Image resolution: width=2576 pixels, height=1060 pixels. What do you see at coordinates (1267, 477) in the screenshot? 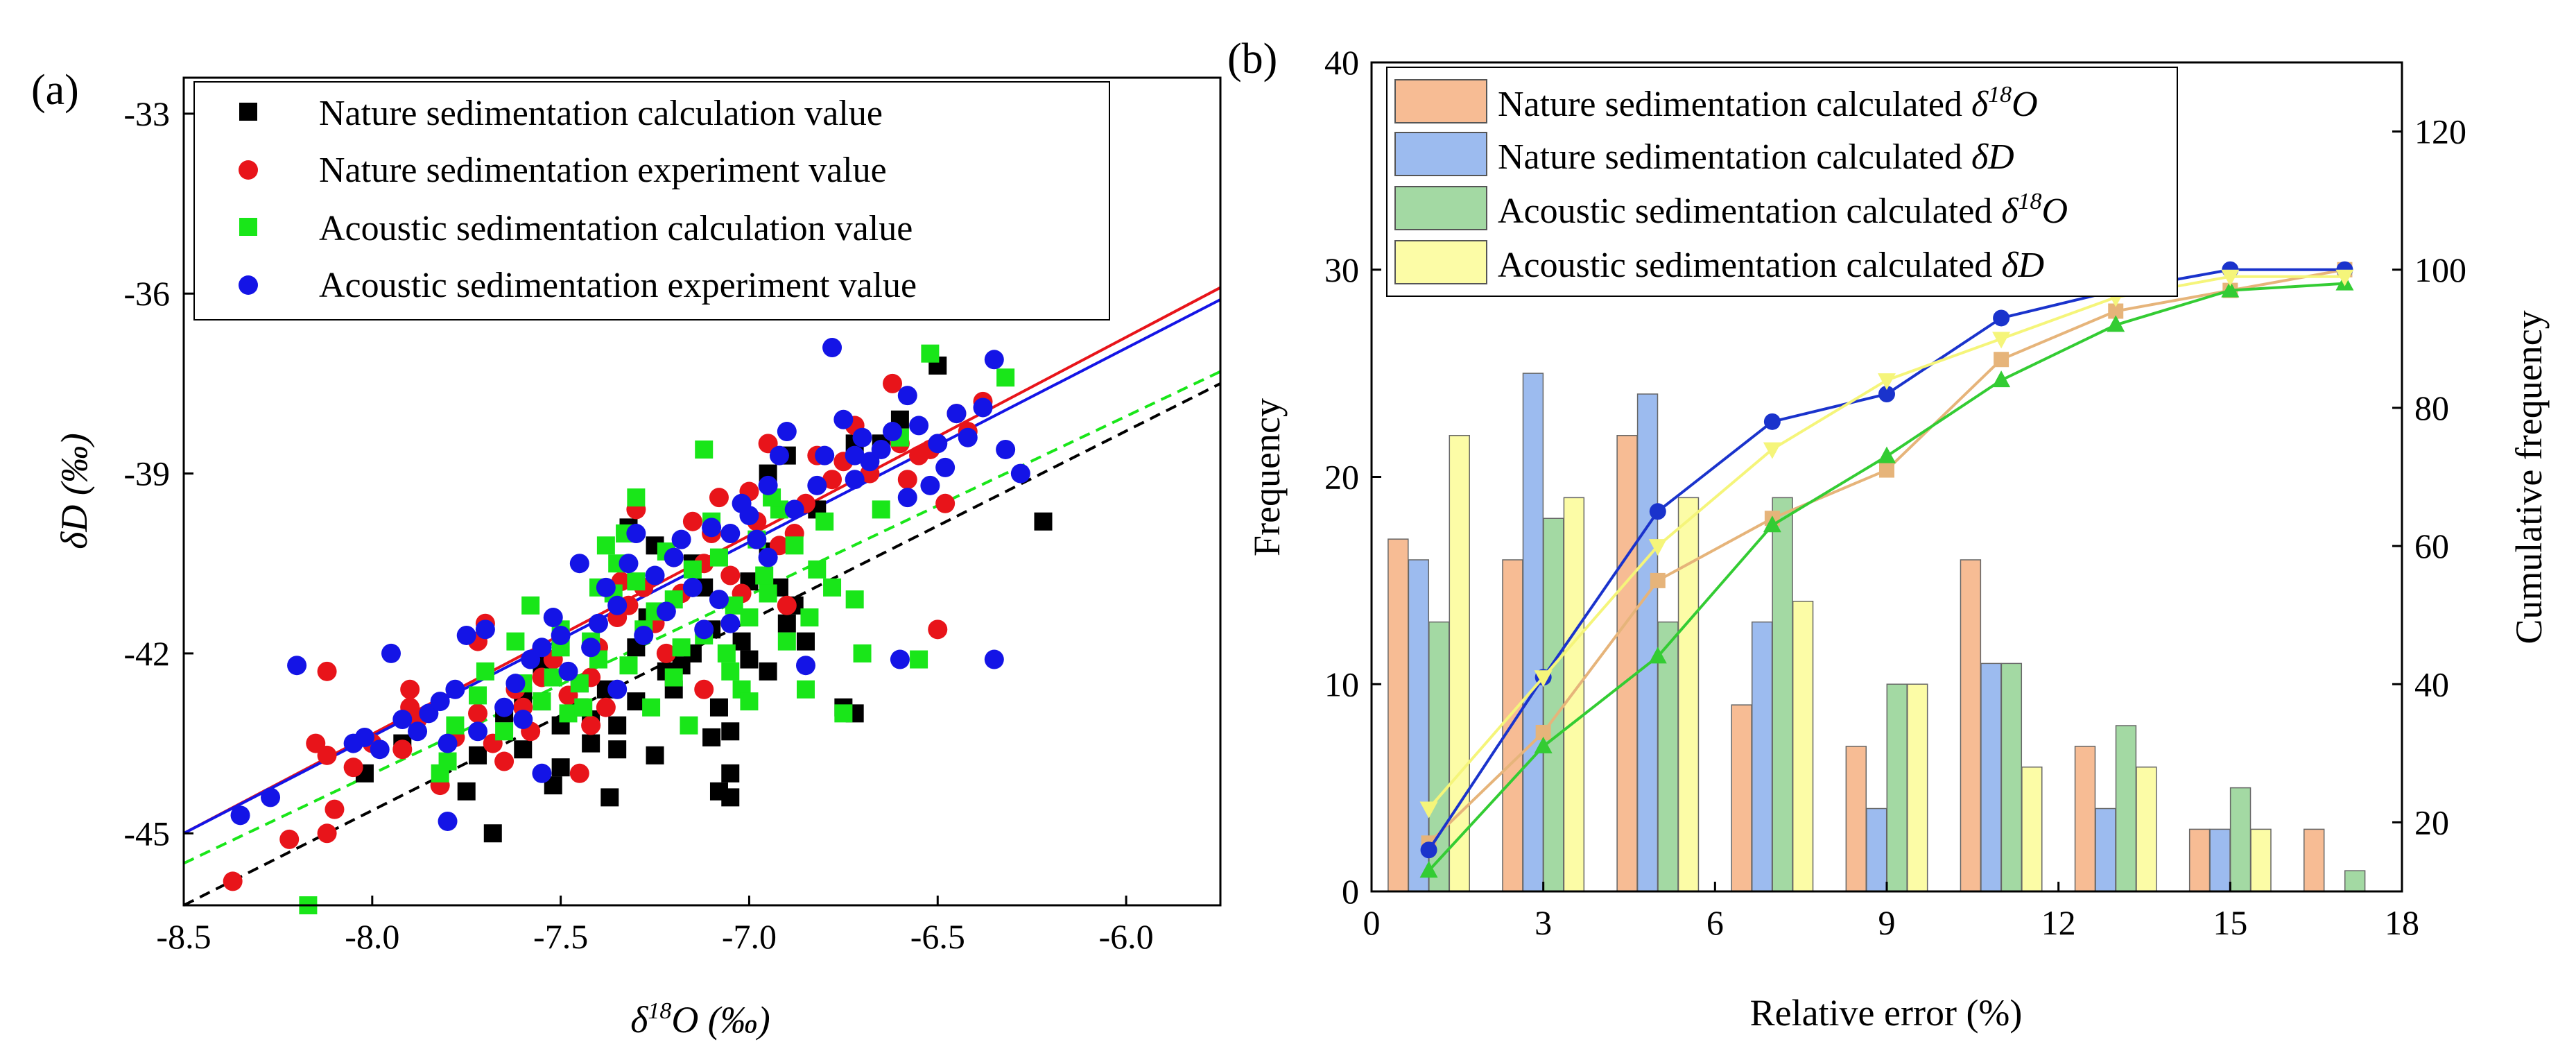
I see `panel-b-left-y-axis-title: Frequency` at bounding box center [1267, 477].